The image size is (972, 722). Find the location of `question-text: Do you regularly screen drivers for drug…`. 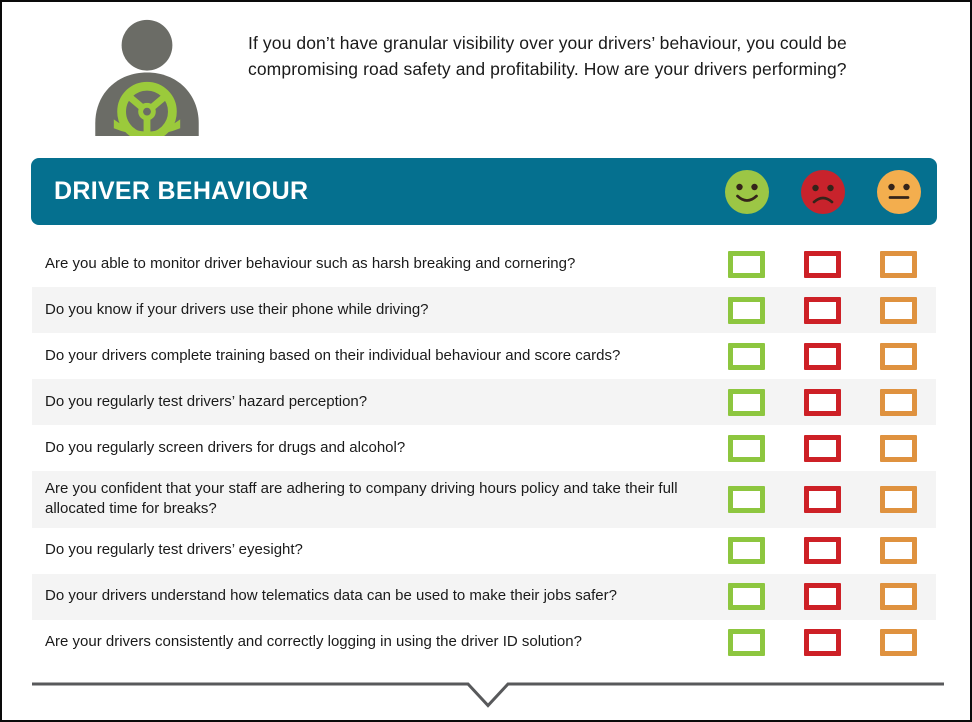

question-text: Do you regularly screen drivers for drug… is located at coordinates (225, 447).